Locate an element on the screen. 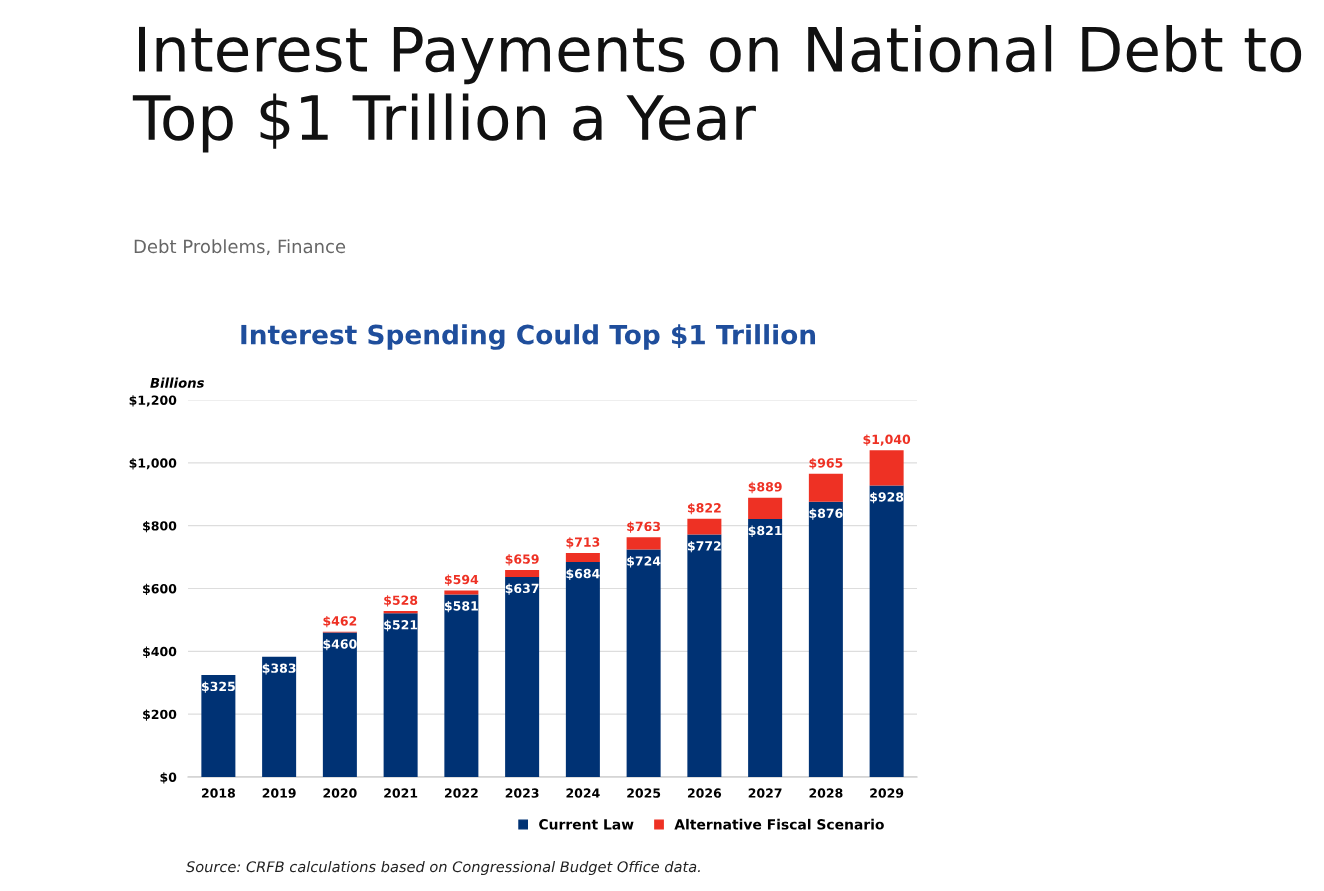  y-tick-label: $0 is located at coordinates (168, 778).